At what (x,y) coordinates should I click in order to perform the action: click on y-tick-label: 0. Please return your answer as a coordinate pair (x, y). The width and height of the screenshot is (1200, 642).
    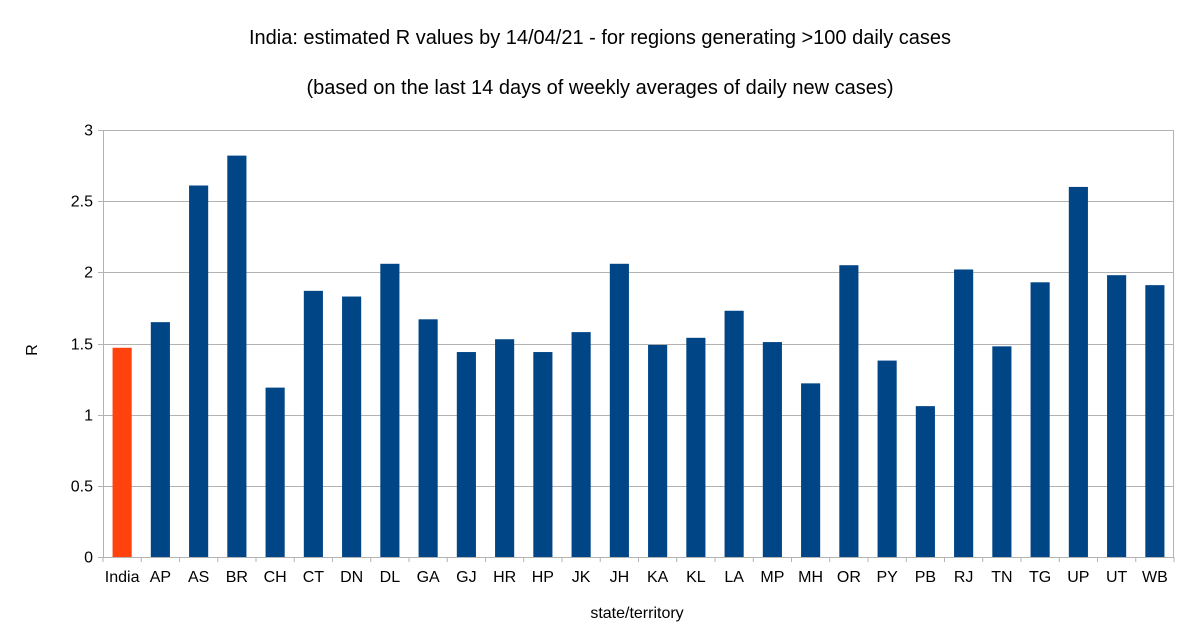
    Looking at the image, I should click on (88, 558).